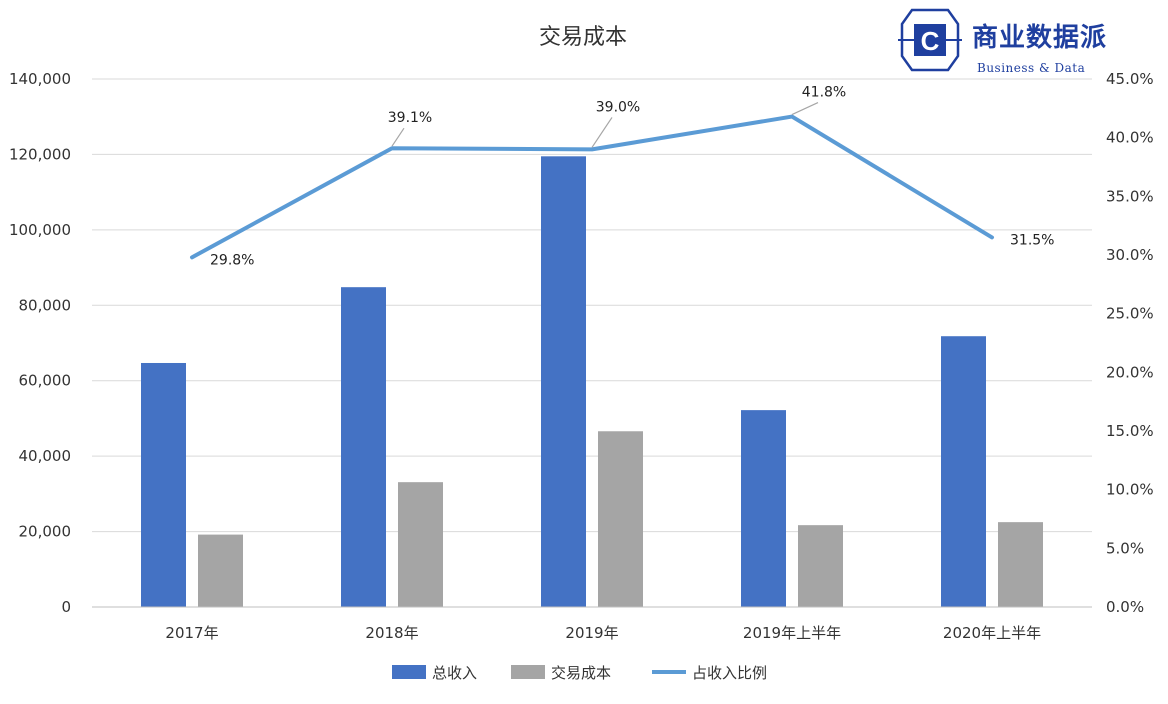 Image resolution: width=1168 pixels, height=704 pixels. I want to click on chart-title: 交易成本, so click(583, 37).